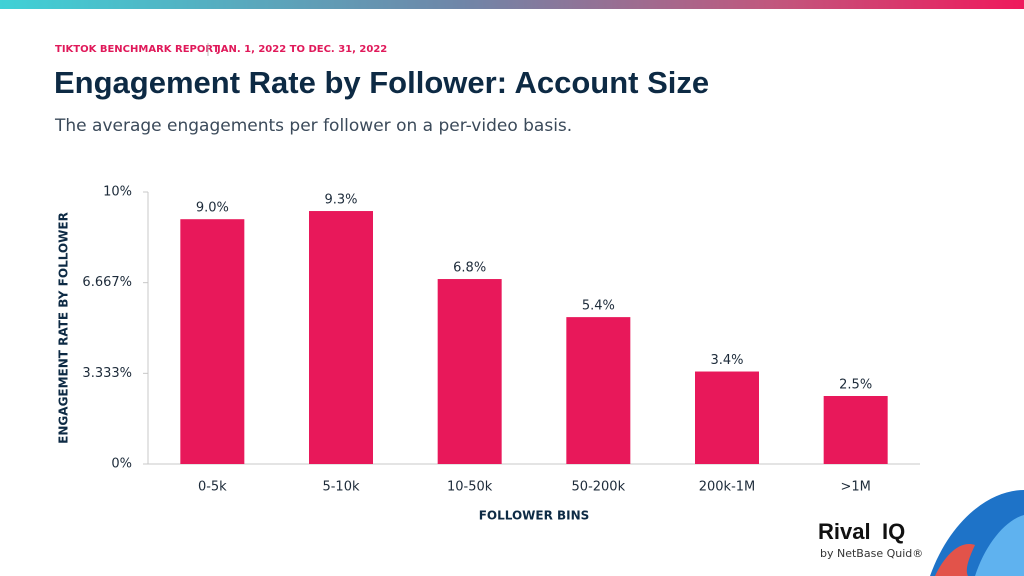  What do you see at coordinates (340, 200) in the screenshot?
I see `data-label: 9.3%` at bounding box center [340, 200].